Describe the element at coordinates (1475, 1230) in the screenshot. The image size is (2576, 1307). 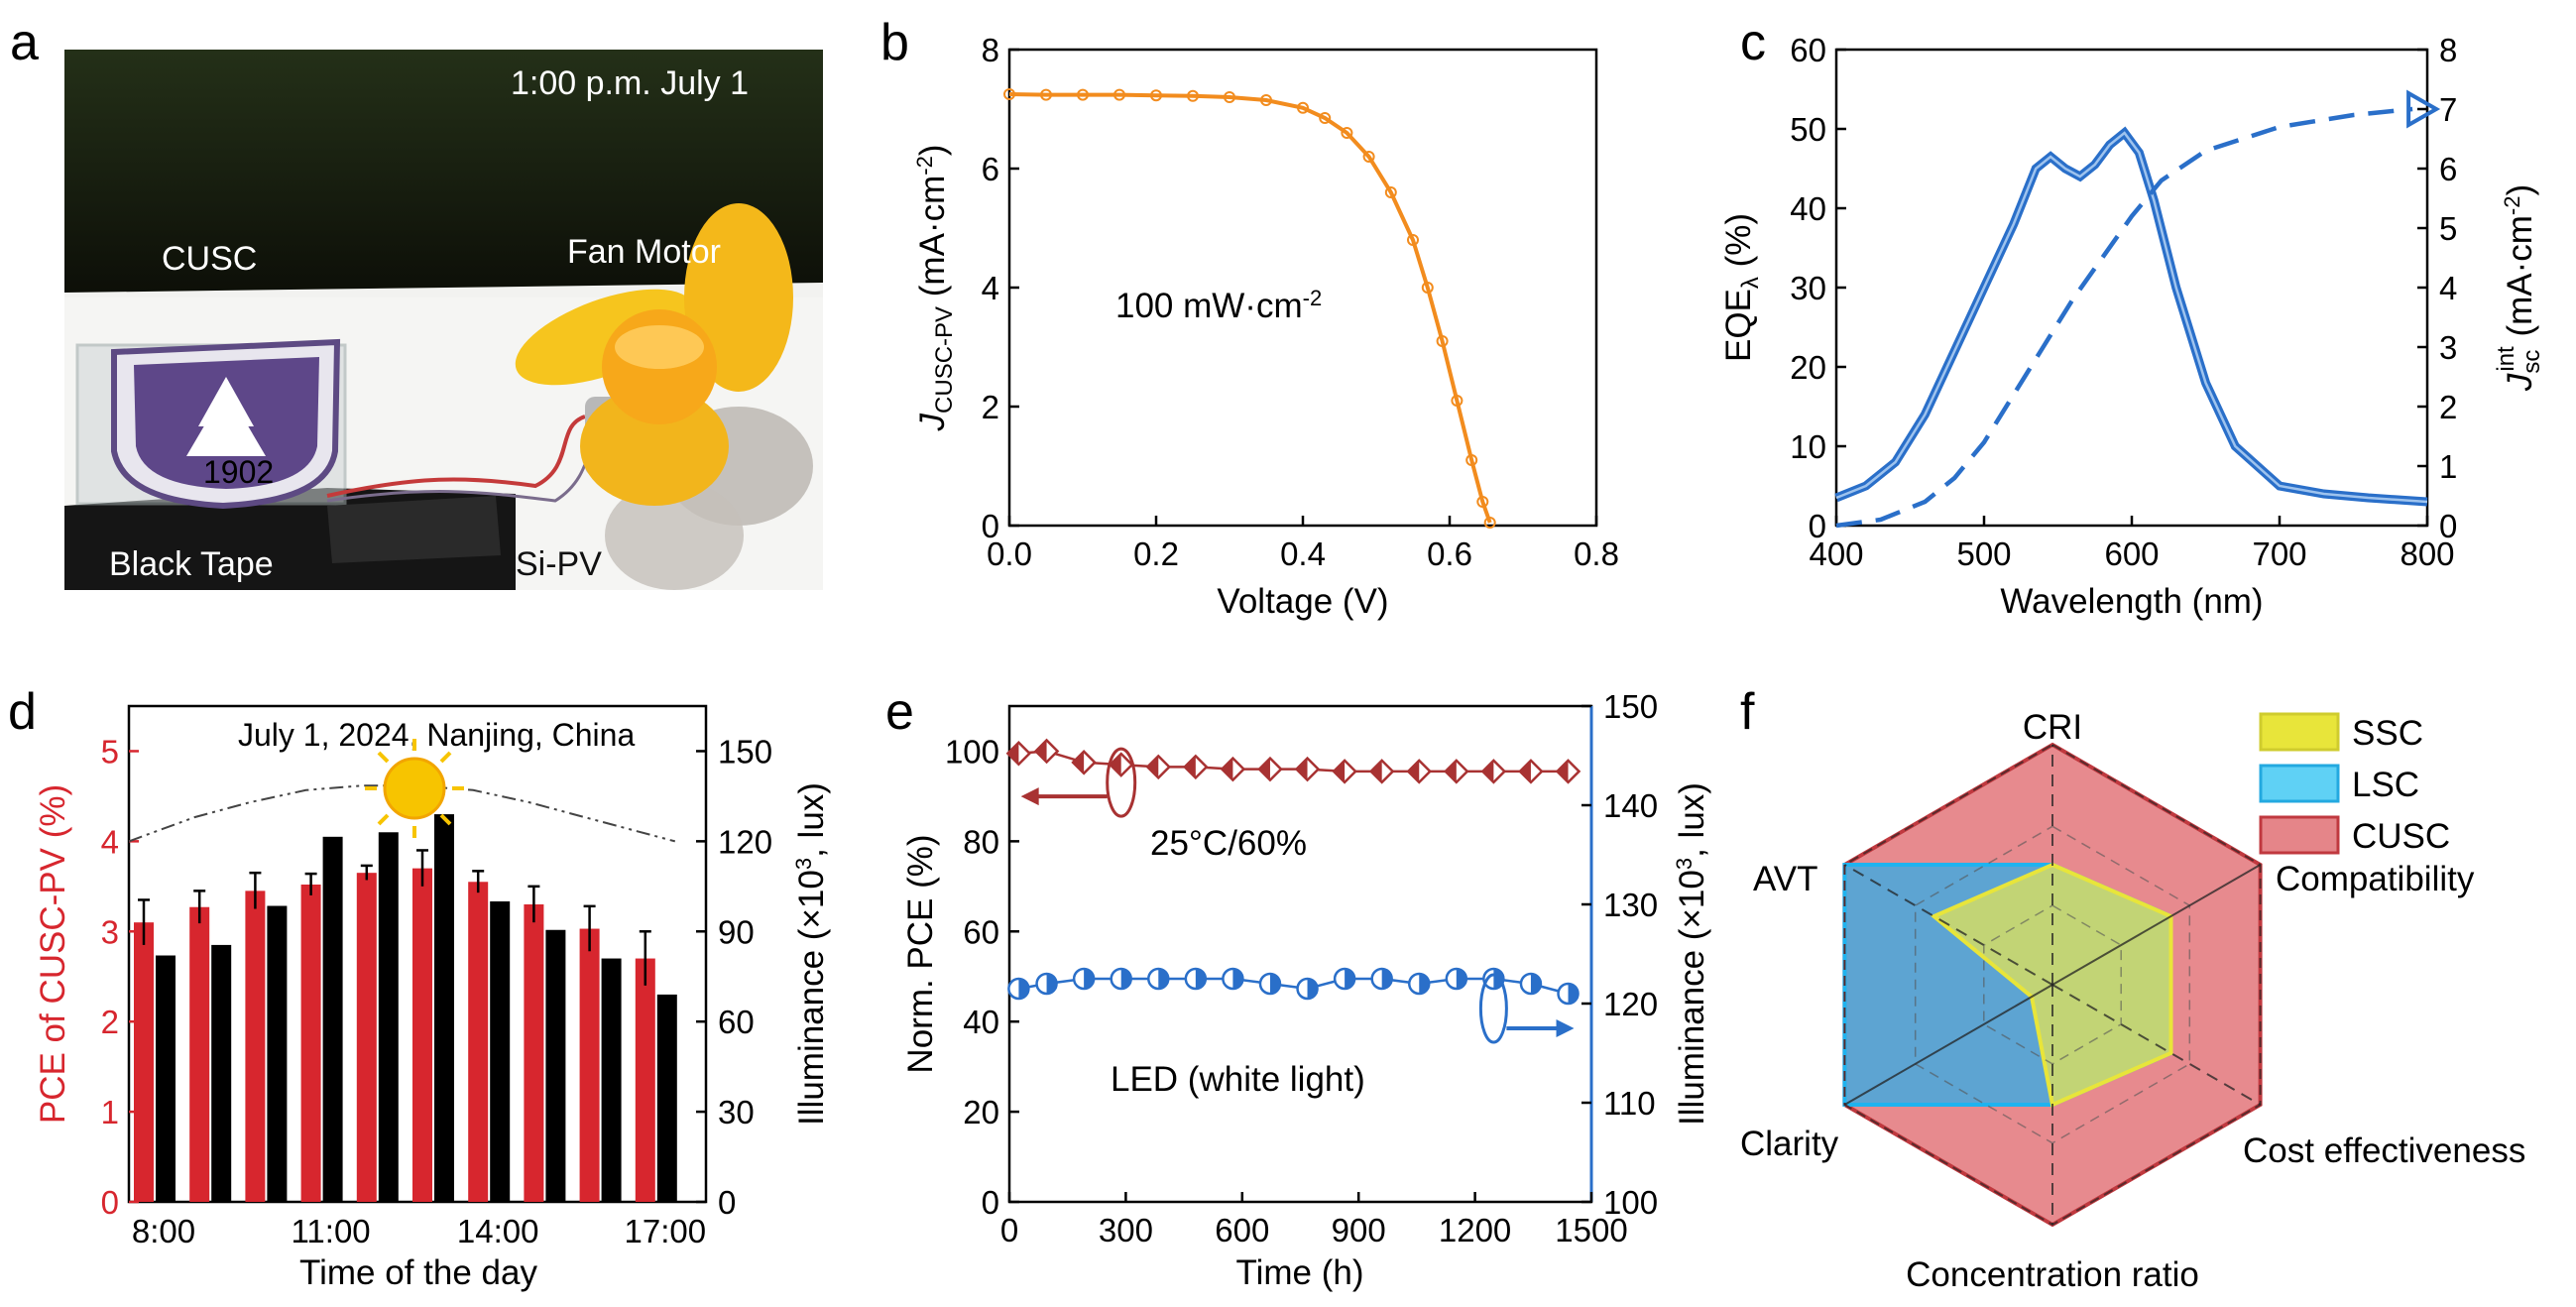
I see `x-tick-label: 1200` at that location.